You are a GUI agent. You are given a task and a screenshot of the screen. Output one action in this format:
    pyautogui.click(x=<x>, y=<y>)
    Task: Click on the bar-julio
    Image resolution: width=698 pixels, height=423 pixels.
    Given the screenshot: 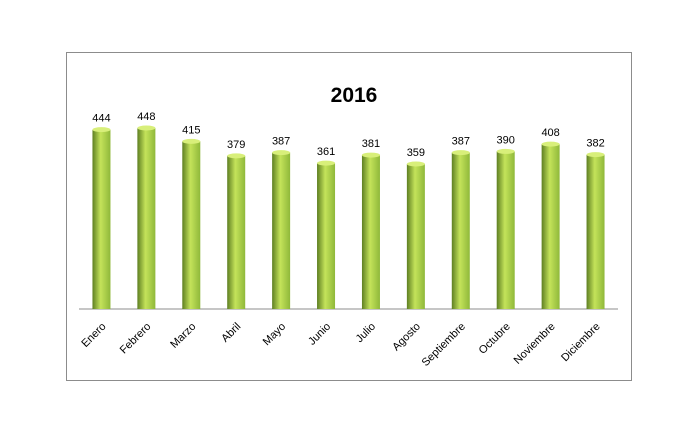 What is the action you would take?
    pyautogui.click(x=370, y=232)
    